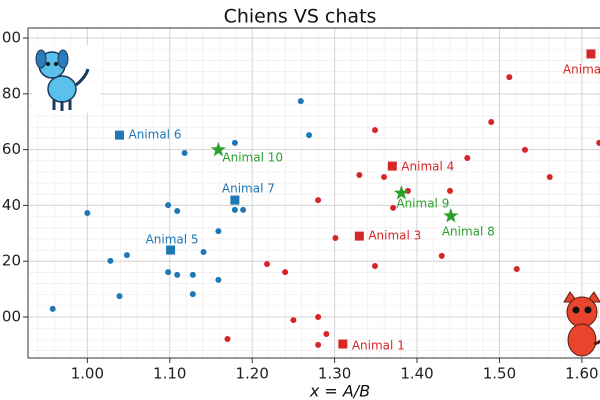 This screenshot has height=400, width=600. What do you see at coordinates (251, 374) in the screenshot?
I see `x-tick-label: 1.20` at bounding box center [251, 374].